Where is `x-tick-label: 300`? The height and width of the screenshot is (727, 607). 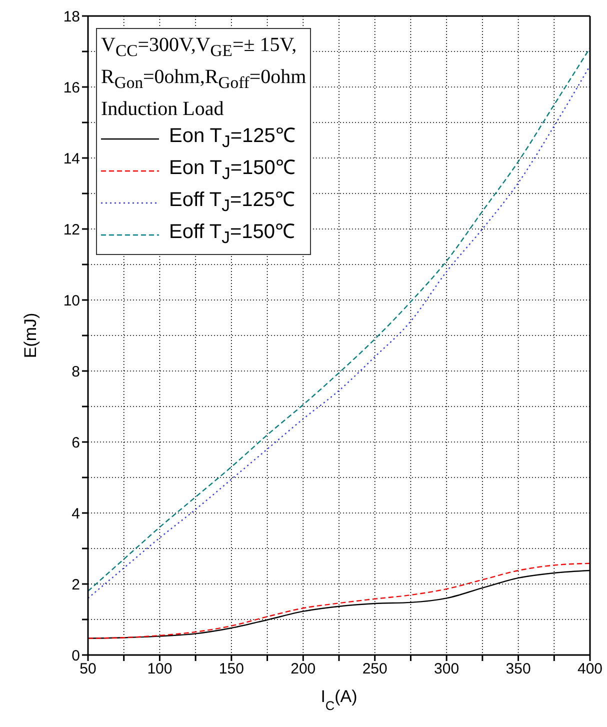
x-tick-label: 300 is located at coordinates (447, 669).